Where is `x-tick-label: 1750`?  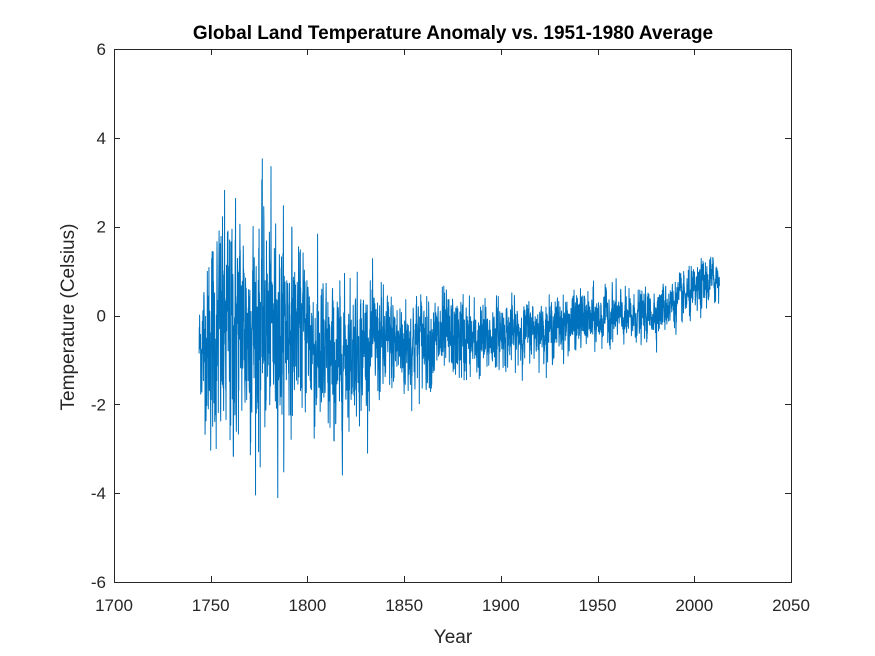 x-tick-label: 1750 is located at coordinates (211, 605).